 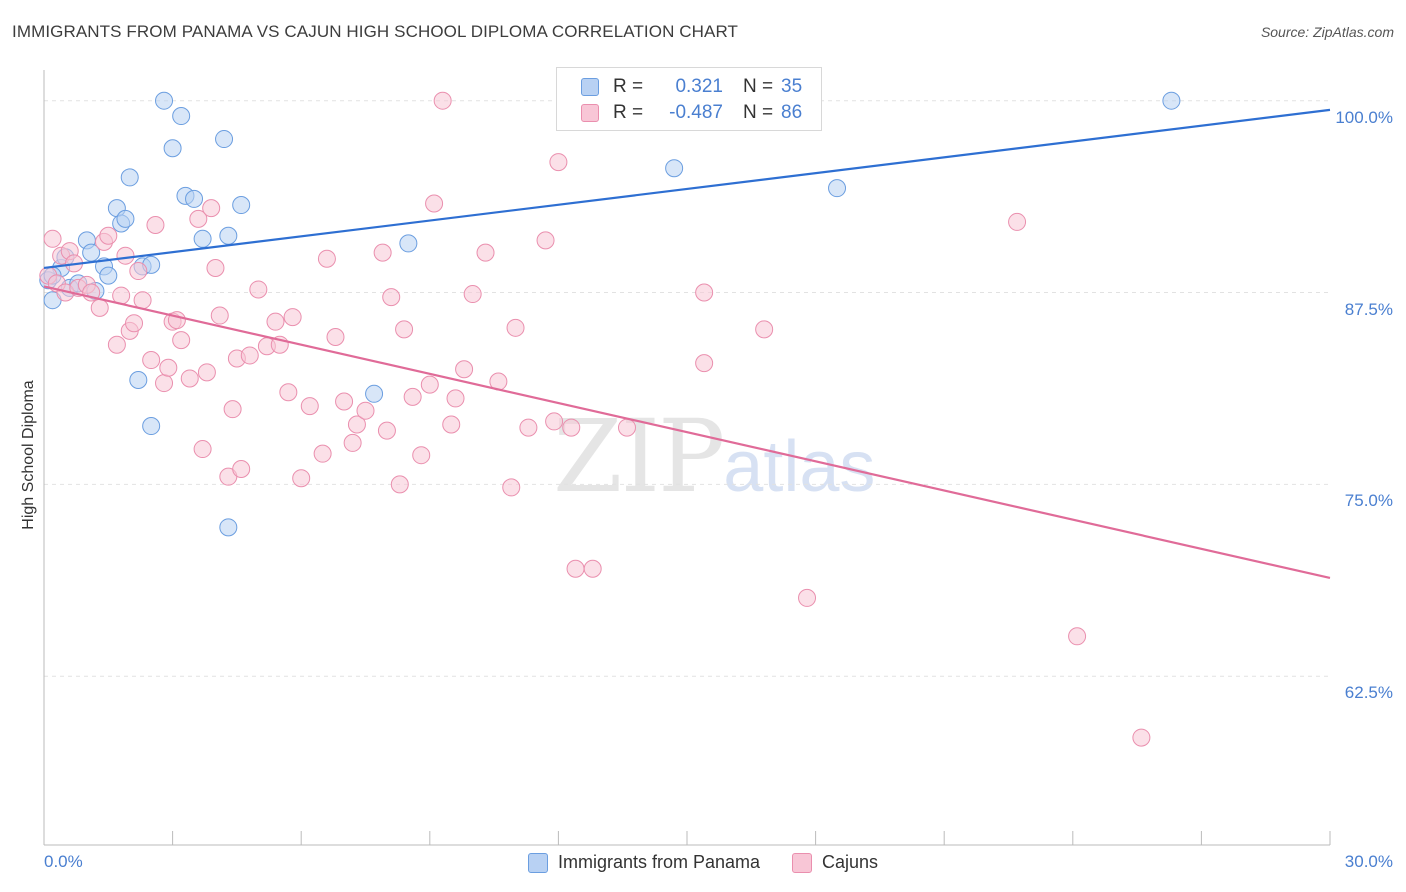 I want to click on x-tick-label-max: 30.0%, so click(x=1368, y=861).